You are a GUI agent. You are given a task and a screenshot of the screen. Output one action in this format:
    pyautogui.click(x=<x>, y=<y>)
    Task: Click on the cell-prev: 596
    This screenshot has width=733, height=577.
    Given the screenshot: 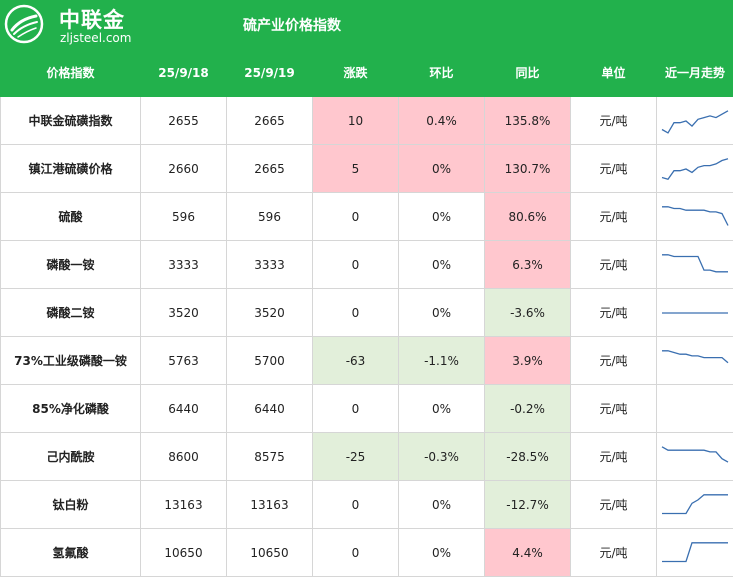 What is the action you would take?
    pyautogui.click(x=183, y=216)
    